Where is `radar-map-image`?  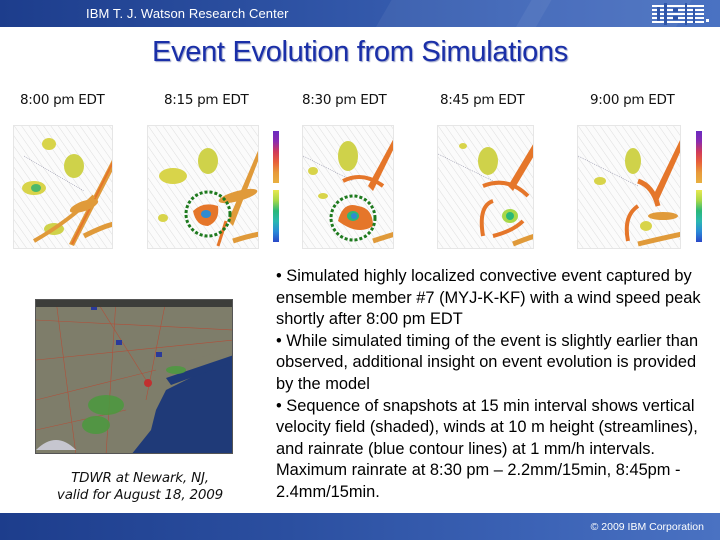 radar-map-image is located at coordinates (134, 376).